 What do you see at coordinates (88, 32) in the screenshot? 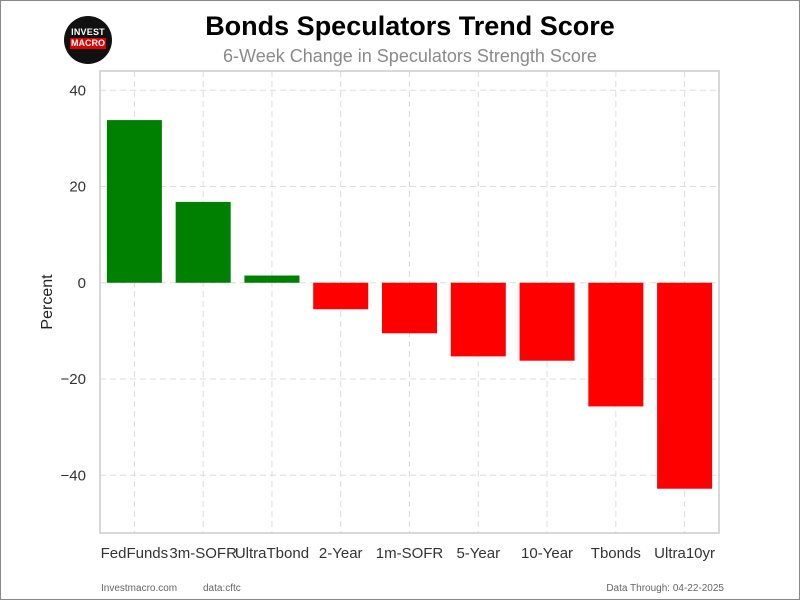
I see `logo-text-invest: INVEST` at bounding box center [88, 32].